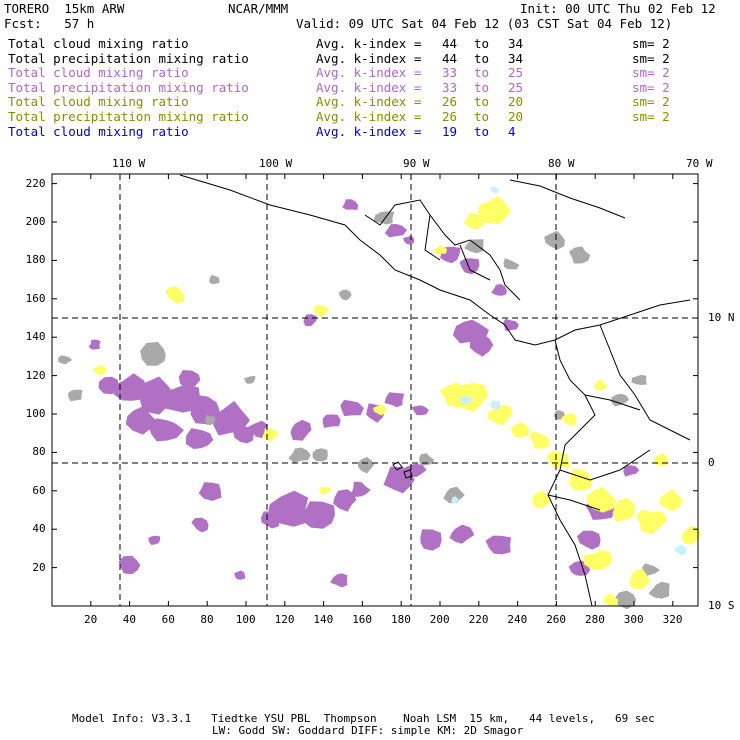 This screenshot has height=740, width=740. I want to click on x-tick-label: 280, so click(595, 619).